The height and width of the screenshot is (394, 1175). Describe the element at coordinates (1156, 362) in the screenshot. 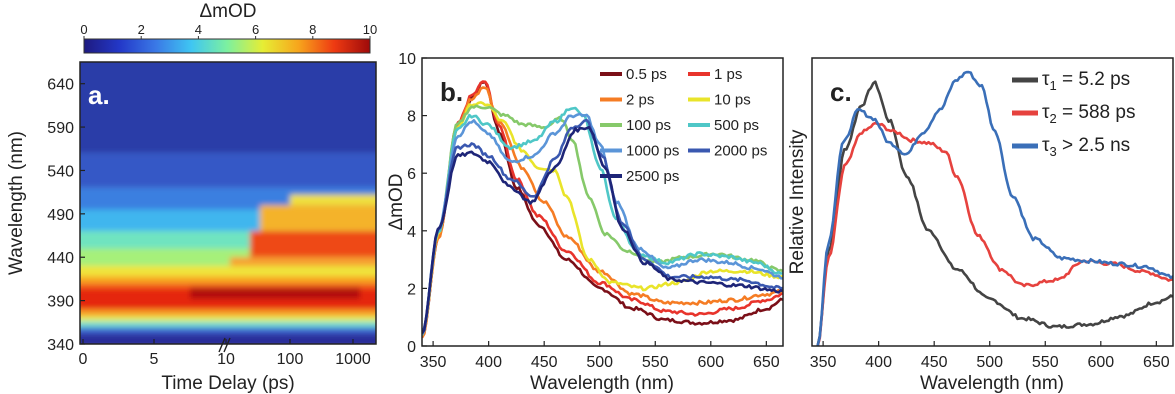

I see `panel-c-x-tick-label: 650` at that location.